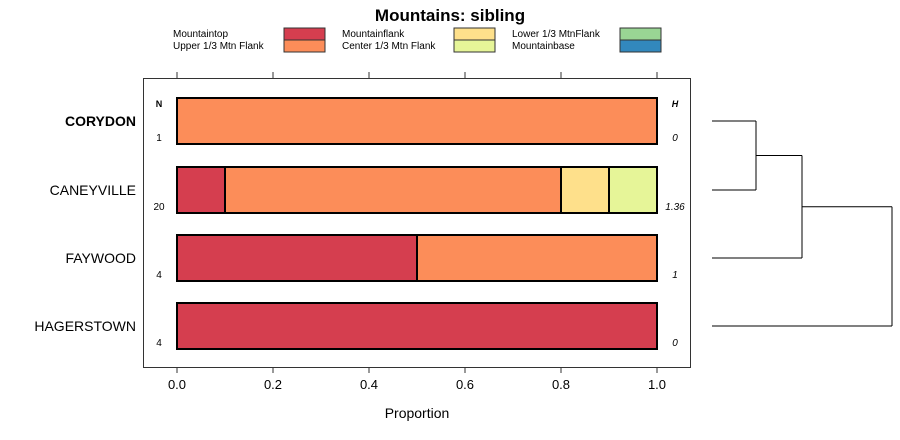 This screenshot has height=440, width=900. I want to click on h-header: H, so click(675, 104).